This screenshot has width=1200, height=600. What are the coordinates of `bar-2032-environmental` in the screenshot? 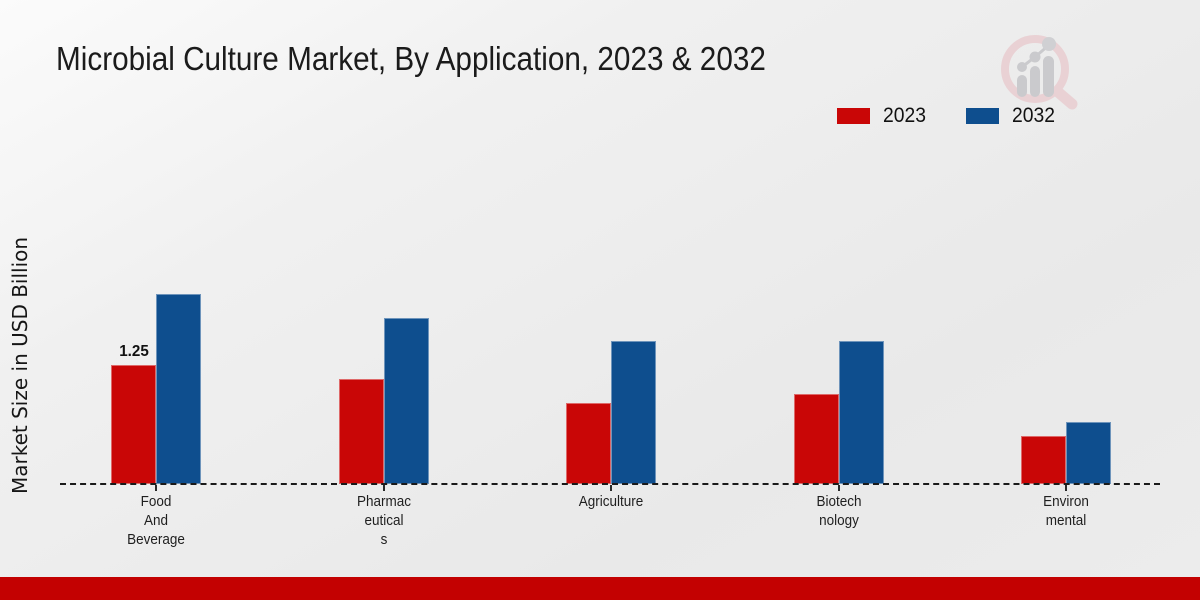 It's located at (1088, 453).